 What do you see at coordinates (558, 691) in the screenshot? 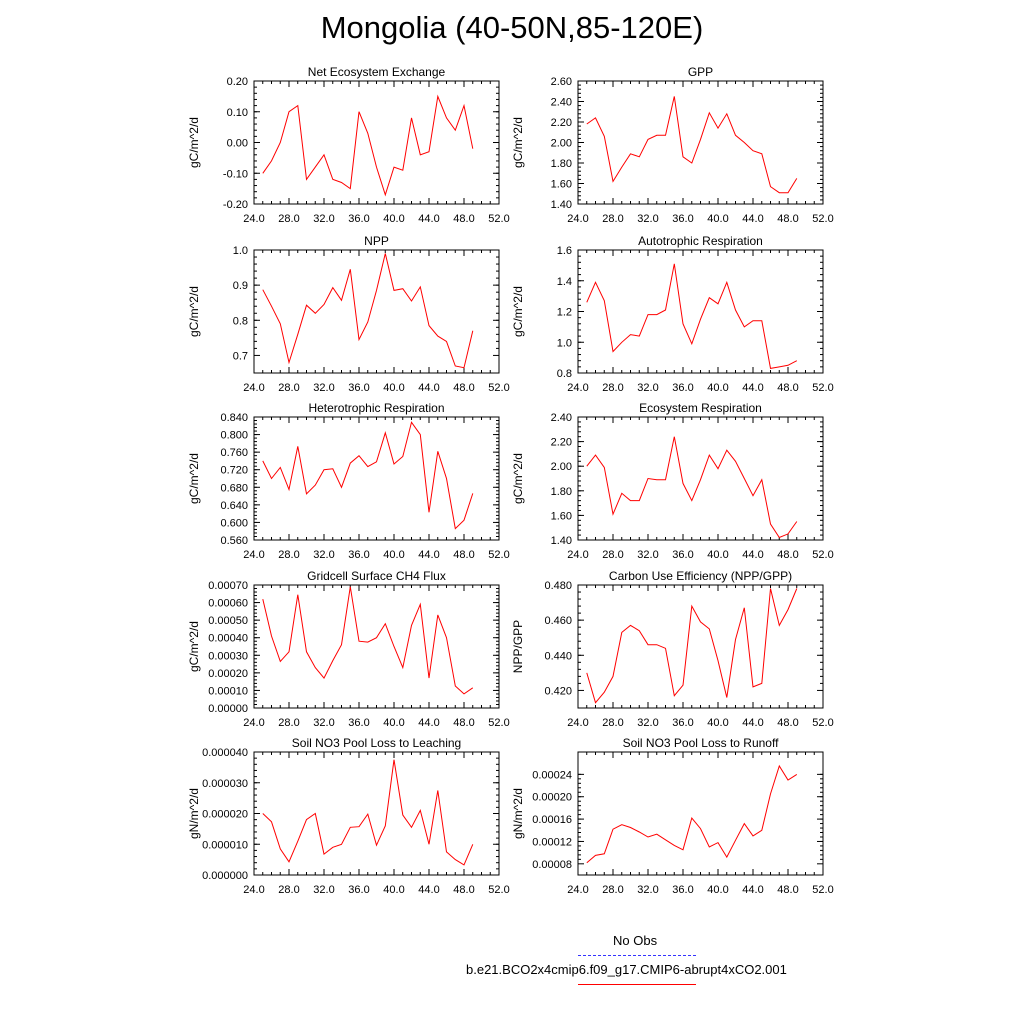
I see `y-tick-label: 0.420` at bounding box center [558, 691].